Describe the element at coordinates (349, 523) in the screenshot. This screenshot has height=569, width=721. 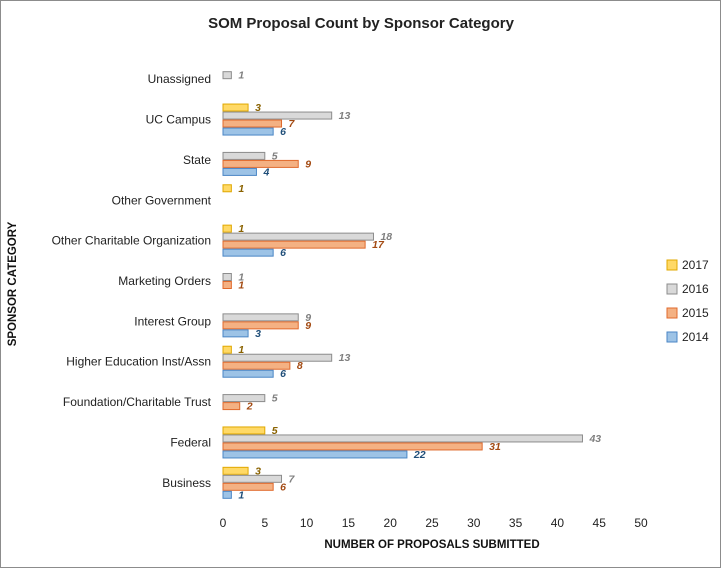
I see `x-tick-label: 15` at that location.